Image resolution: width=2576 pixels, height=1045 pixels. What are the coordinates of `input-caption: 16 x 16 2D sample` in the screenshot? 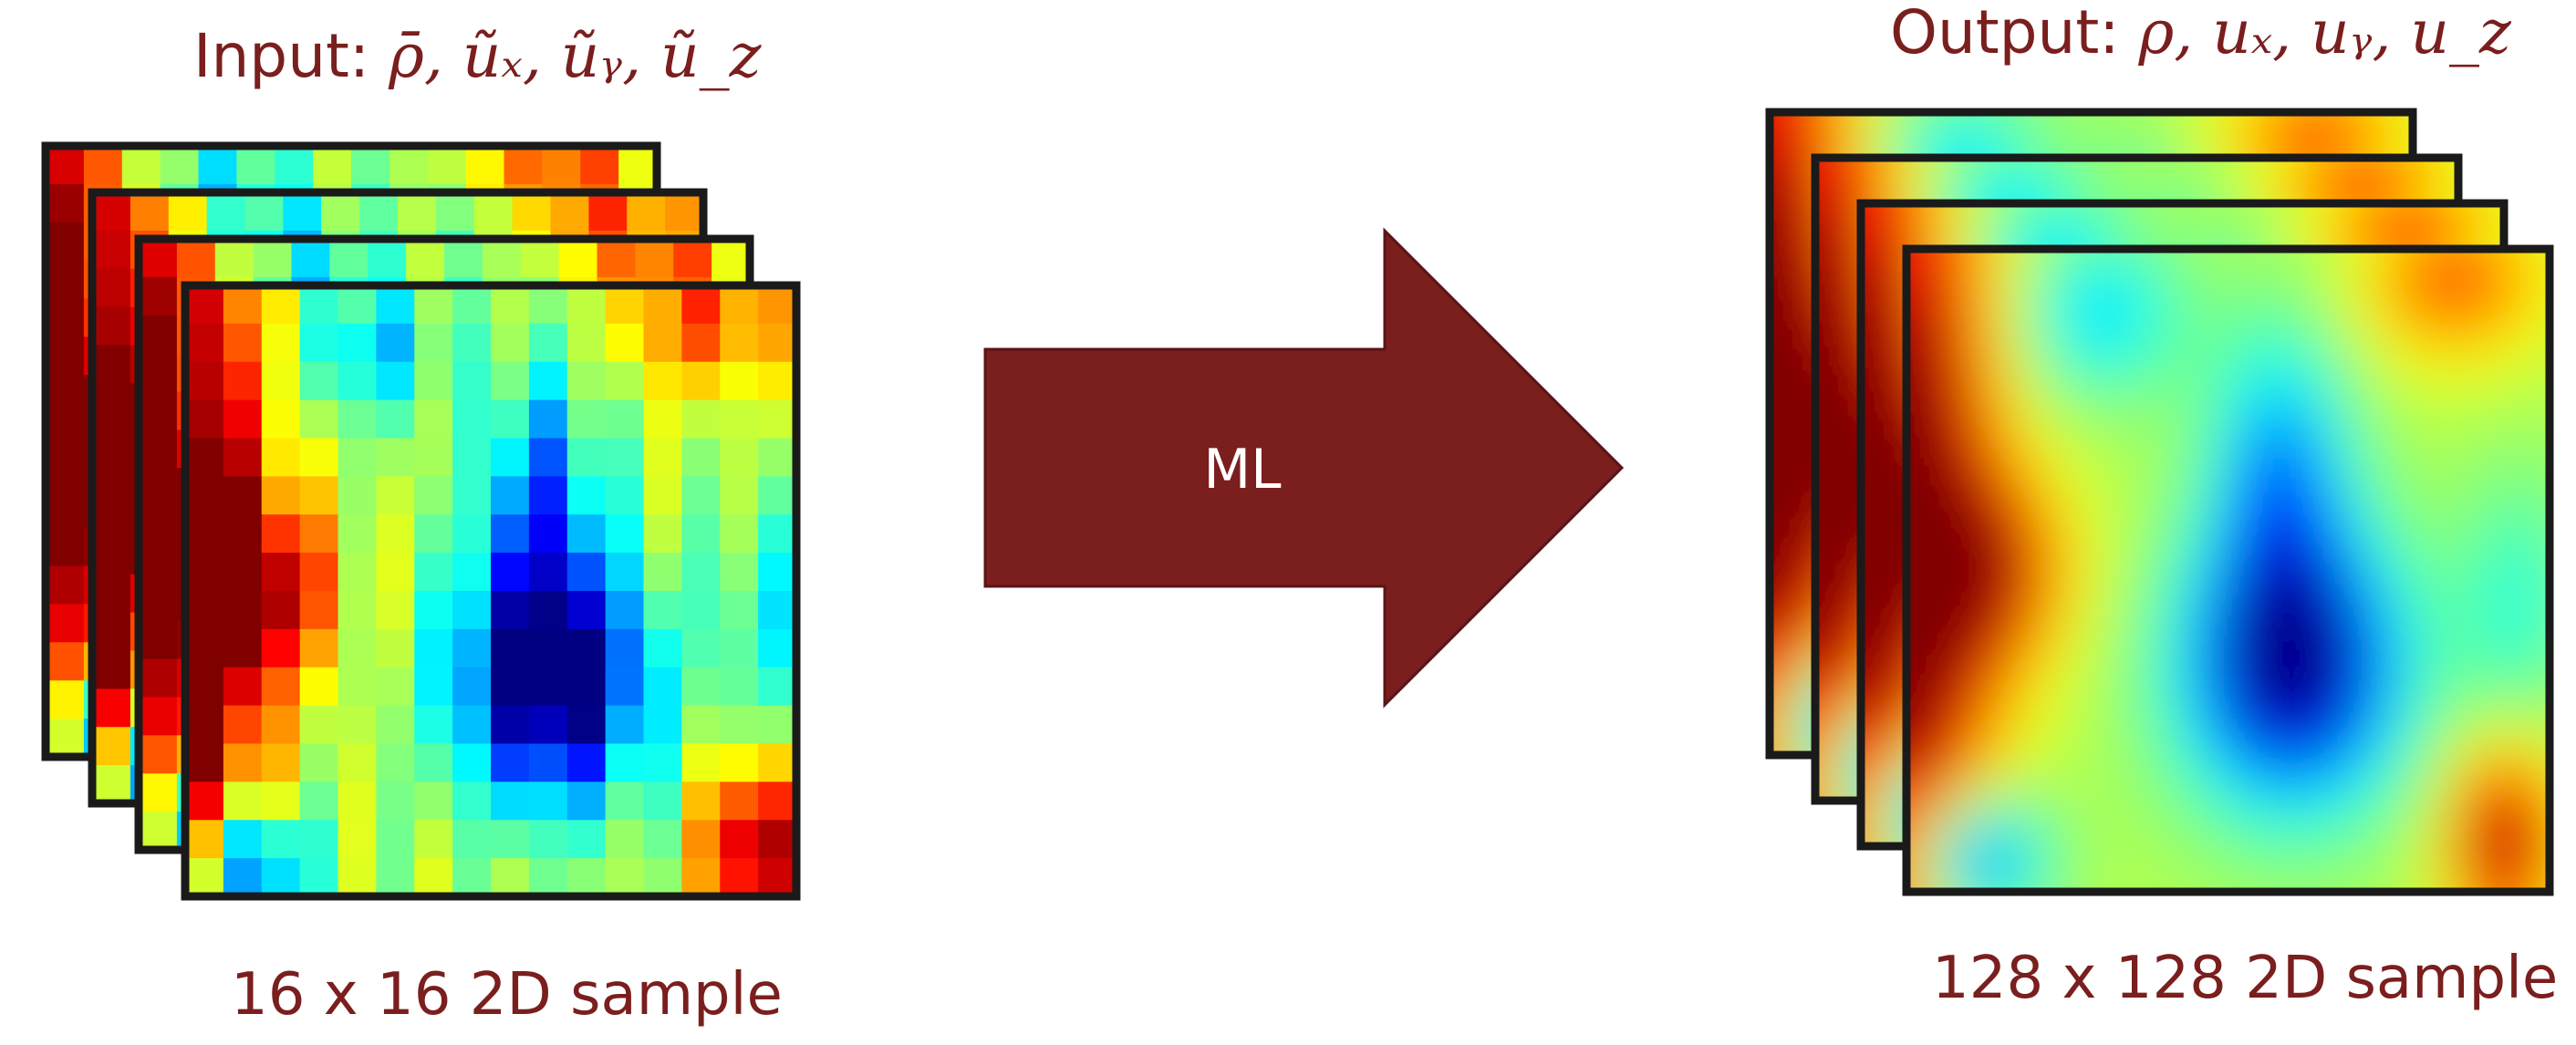 It's located at (507, 995).